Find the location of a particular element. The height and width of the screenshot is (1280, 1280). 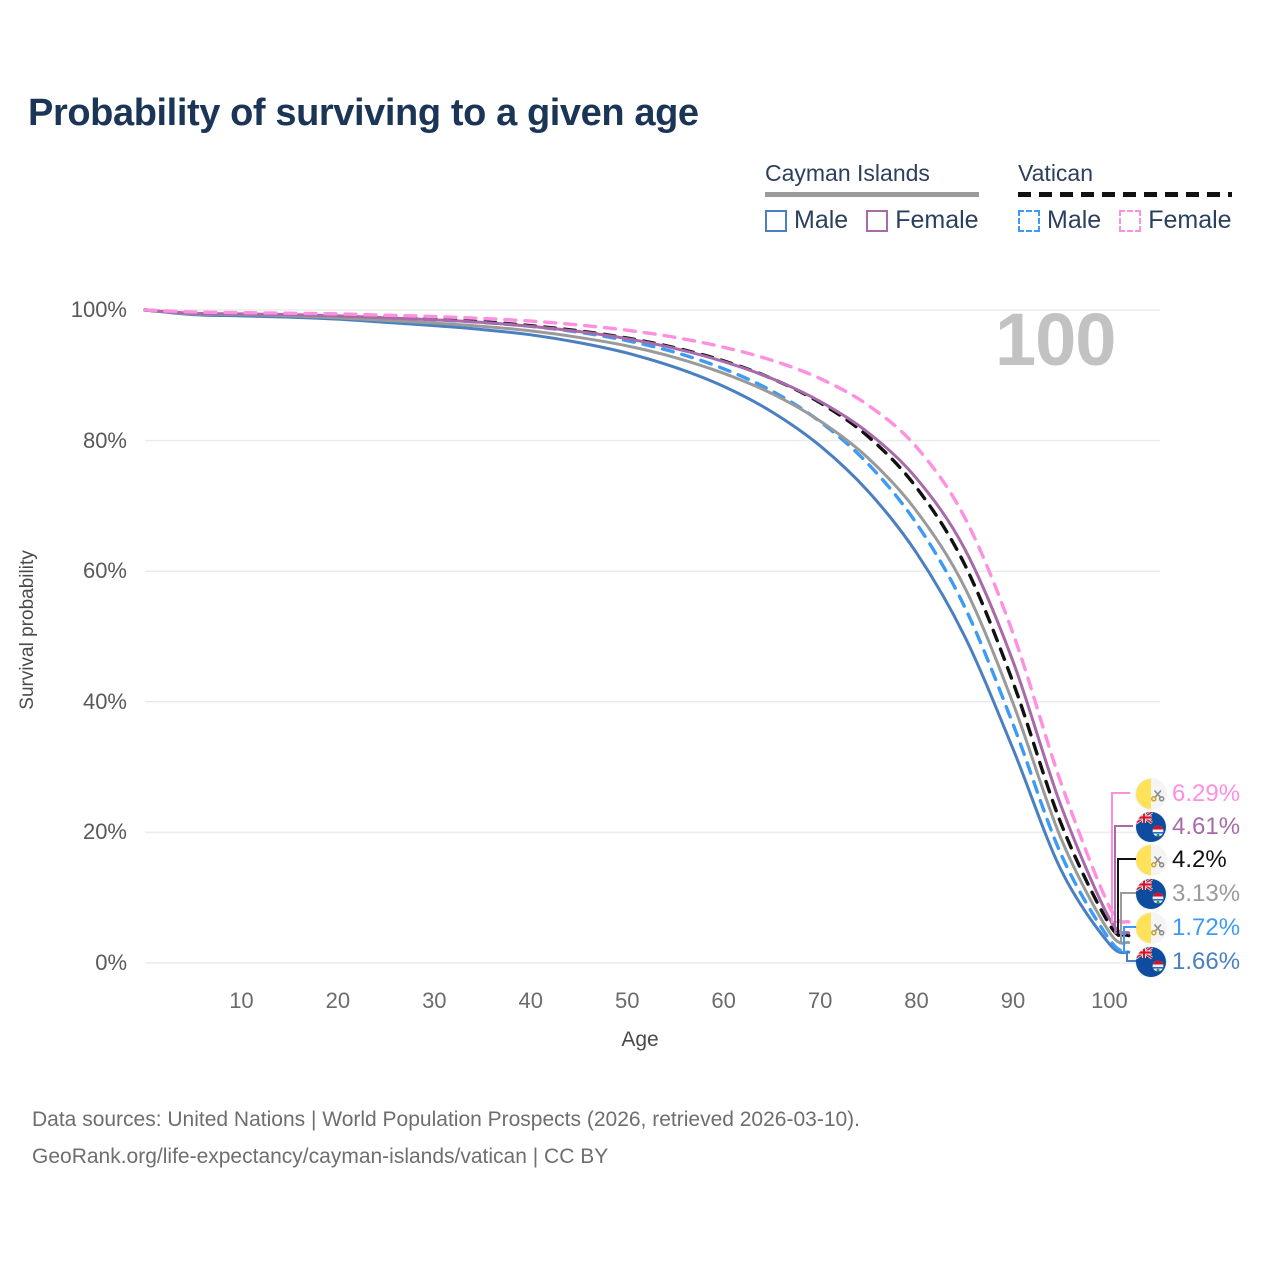

end-label-row: 3.13% is located at coordinates (1188, 894).